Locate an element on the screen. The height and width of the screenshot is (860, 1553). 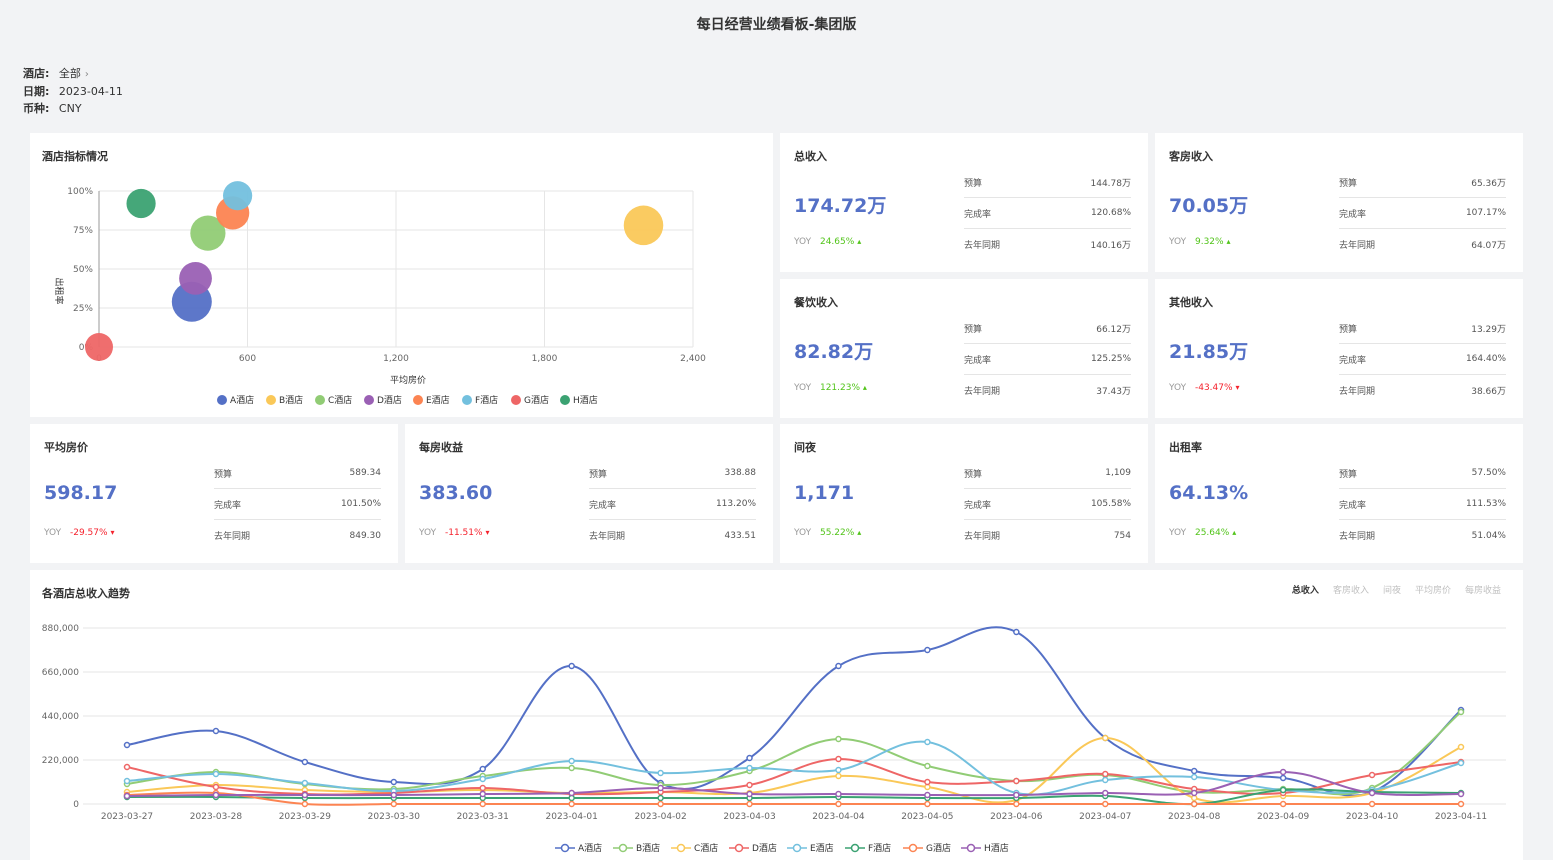
x-tick-label: 2023-04-04 is located at coordinates (838, 817).